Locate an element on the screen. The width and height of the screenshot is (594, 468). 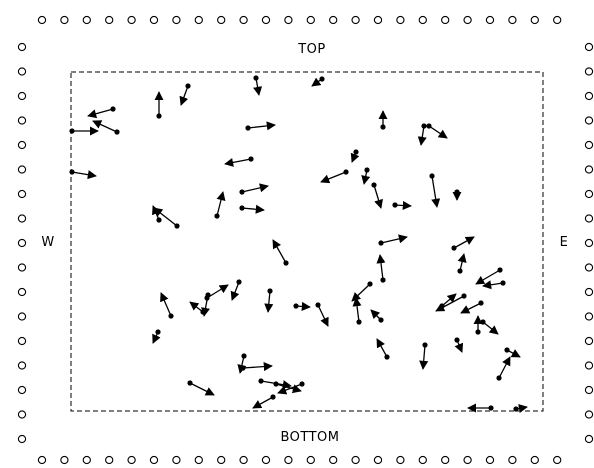
perforation-column-right is located at coordinates (589, 243).